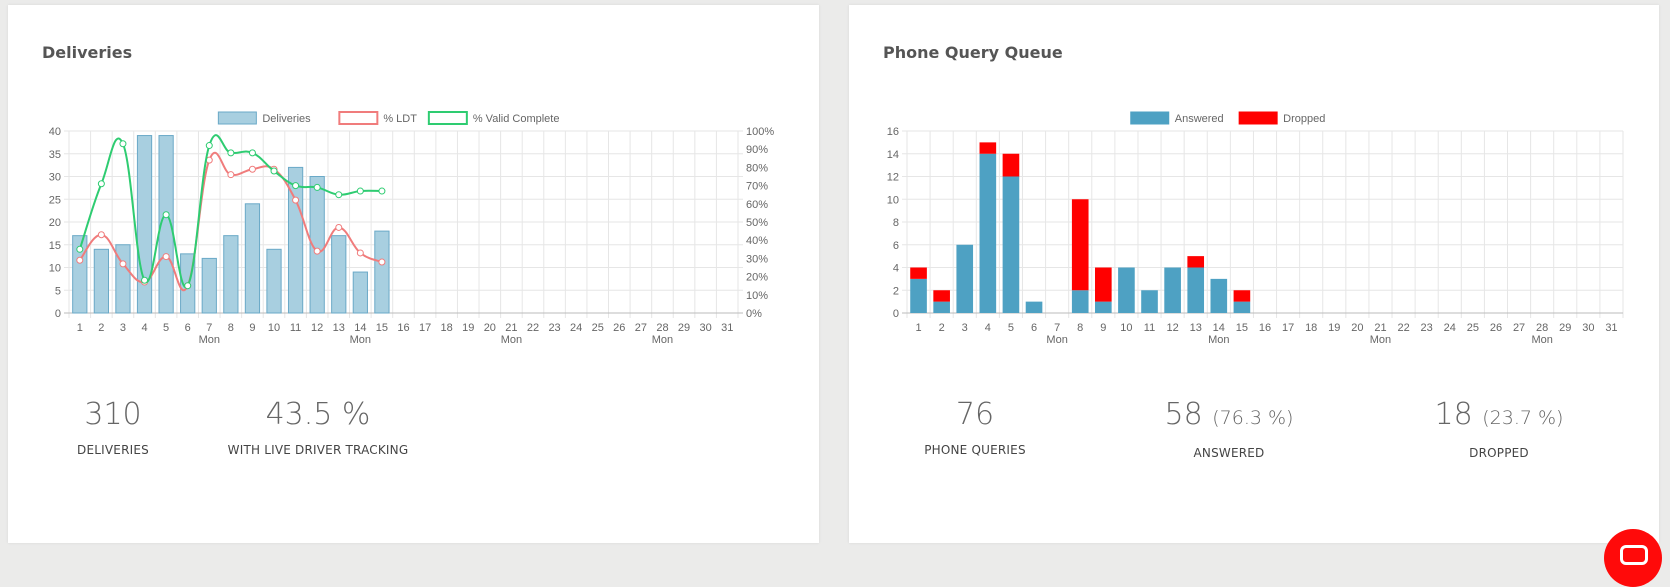 The image size is (1670, 587). Describe the element at coordinates (468, 328) in the screenshot. I see `x-tick-label: 19` at that location.